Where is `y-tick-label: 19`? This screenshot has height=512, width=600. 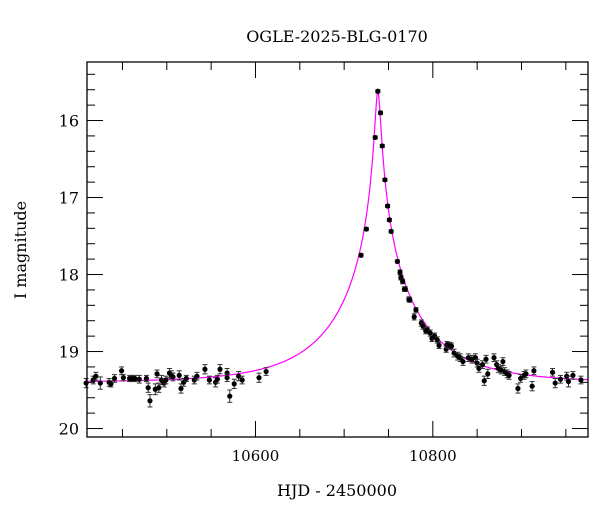
y-tick-label: 19 is located at coordinates (69, 352).